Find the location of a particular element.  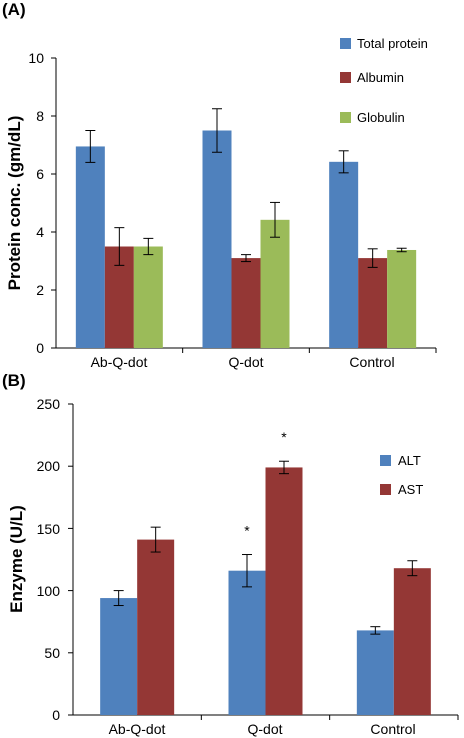

bar-total-protein-control is located at coordinates (344, 254).